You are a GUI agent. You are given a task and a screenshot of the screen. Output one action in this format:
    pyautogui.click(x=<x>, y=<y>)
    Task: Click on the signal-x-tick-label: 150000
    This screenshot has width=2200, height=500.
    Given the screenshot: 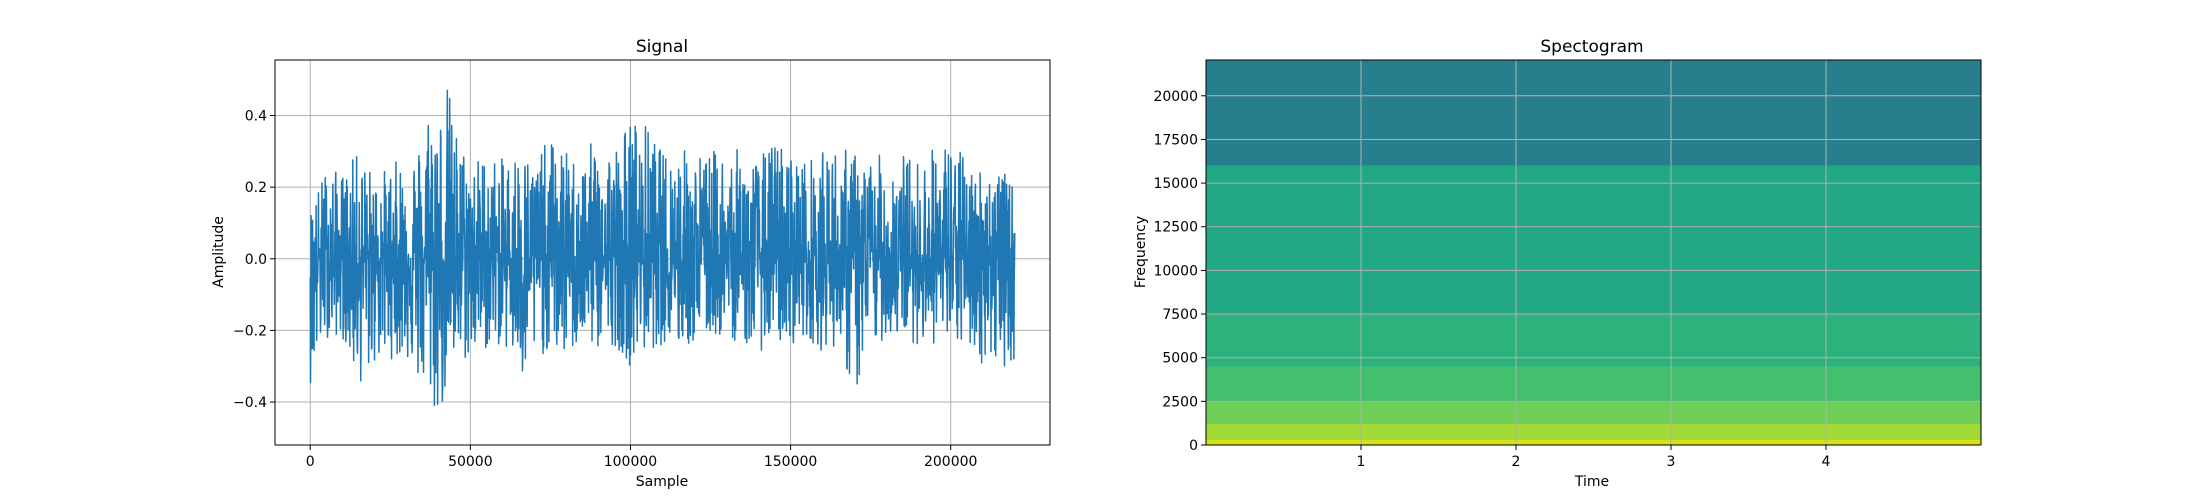 What is the action you would take?
    pyautogui.click(x=790, y=462)
    